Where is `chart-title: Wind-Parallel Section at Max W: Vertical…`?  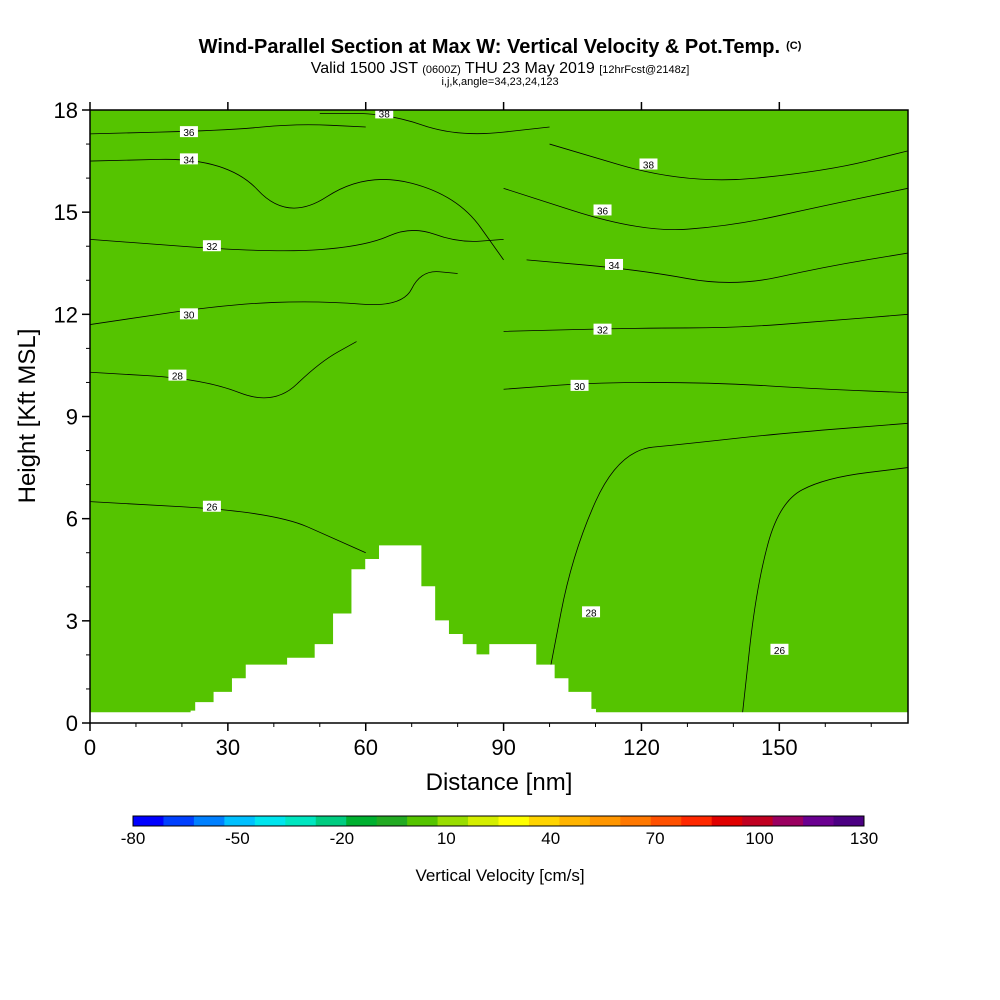 chart-title: Wind-Parallel Section at Max W: Vertical… is located at coordinates (500, 47).